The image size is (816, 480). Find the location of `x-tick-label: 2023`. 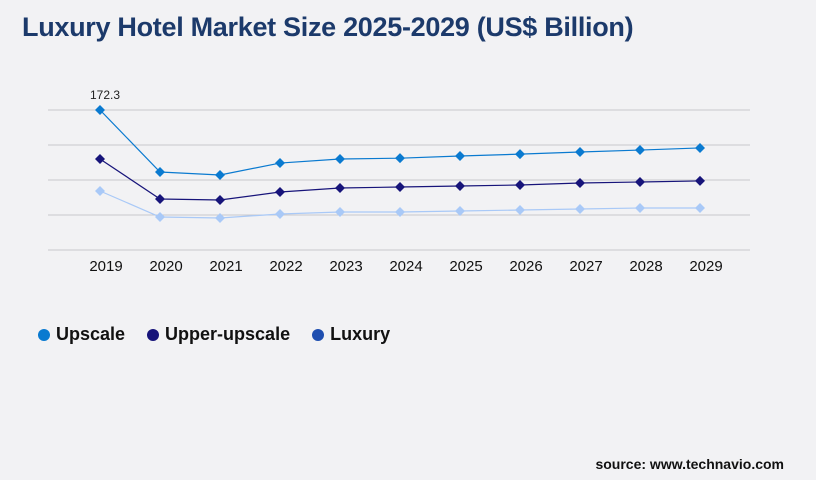

x-tick-label: 2023 is located at coordinates (345, 266).